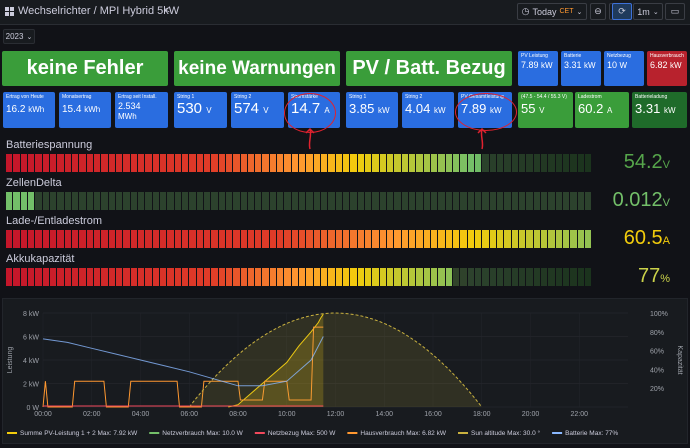  Describe the element at coordinates (129, 111) in the screenshot. I see `stat-value: 2.534 MWh` at that location.